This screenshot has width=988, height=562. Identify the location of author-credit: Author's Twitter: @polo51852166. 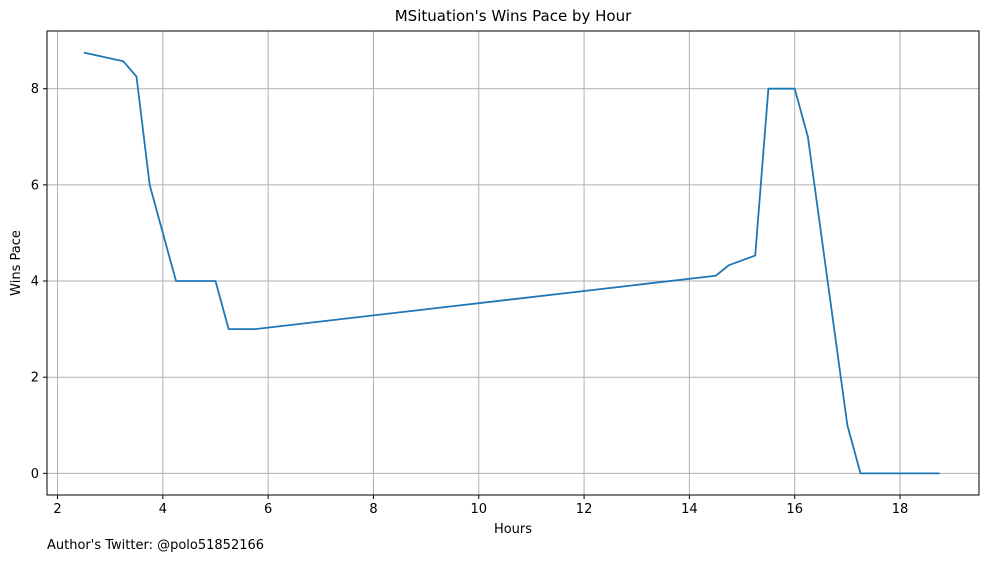
(156, 545).